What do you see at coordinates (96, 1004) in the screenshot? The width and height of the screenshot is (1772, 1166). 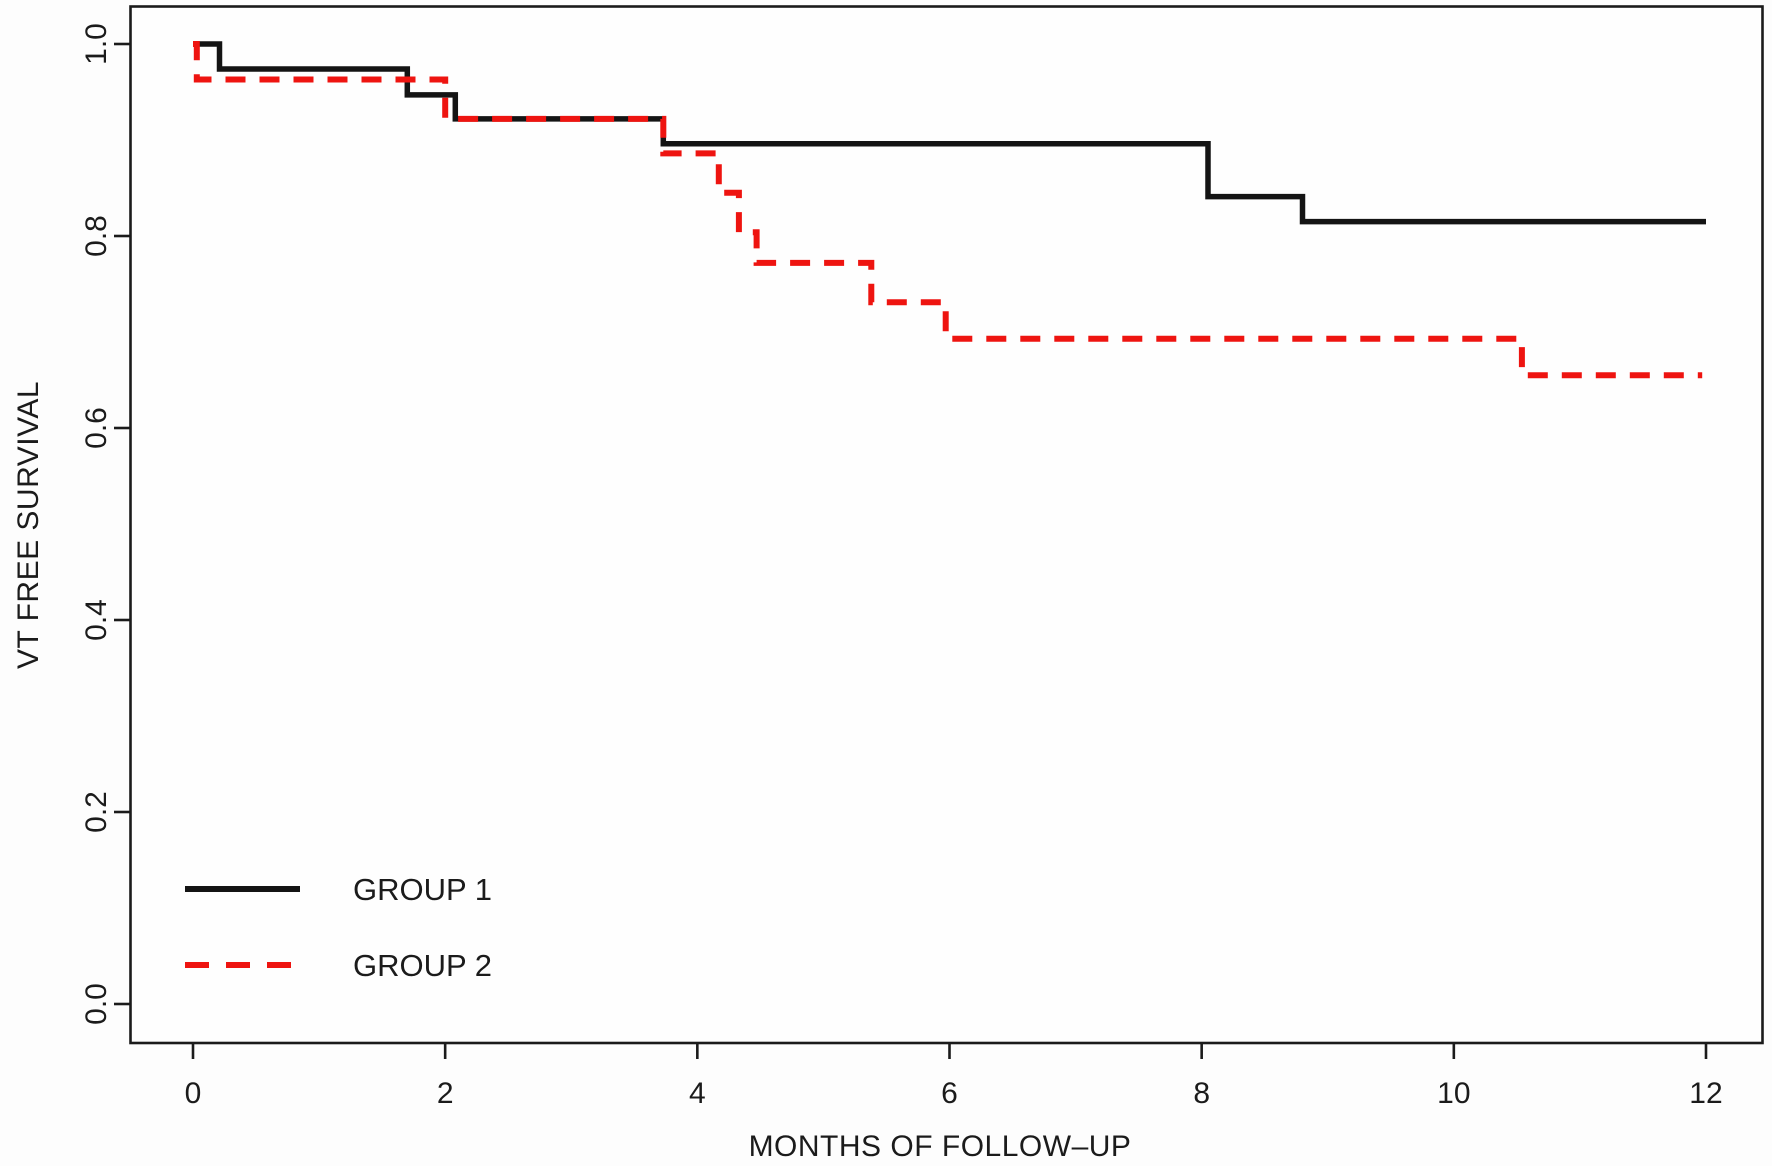 I see `y-tick-label: 0.0` at bounding box center [96, 1004].